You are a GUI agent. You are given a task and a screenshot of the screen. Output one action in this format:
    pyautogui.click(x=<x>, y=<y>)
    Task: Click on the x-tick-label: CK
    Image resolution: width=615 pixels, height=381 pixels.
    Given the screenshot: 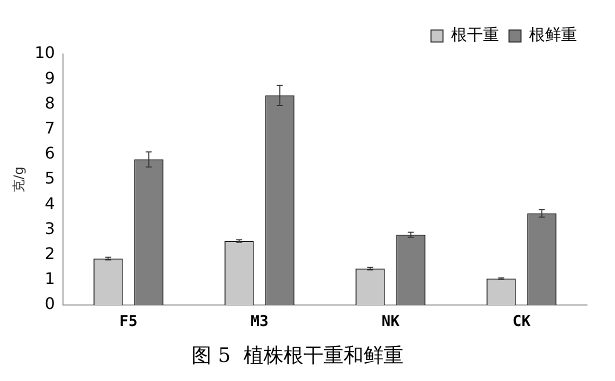 What is the action you would take?
    pyautogui.click(x=521, y=321)
    